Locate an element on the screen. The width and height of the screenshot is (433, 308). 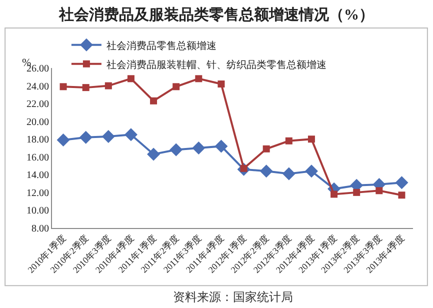
y-tick-label: 16.00 is located at coordinates (37, 158).